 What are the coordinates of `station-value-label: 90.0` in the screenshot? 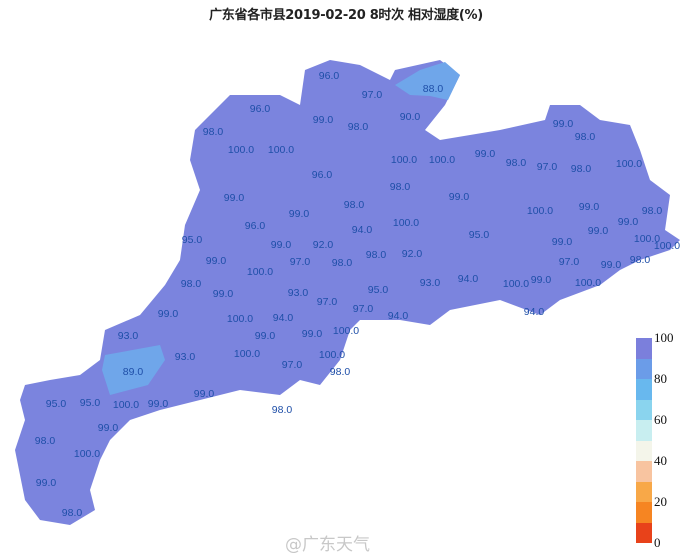 It's located at (410, 117).